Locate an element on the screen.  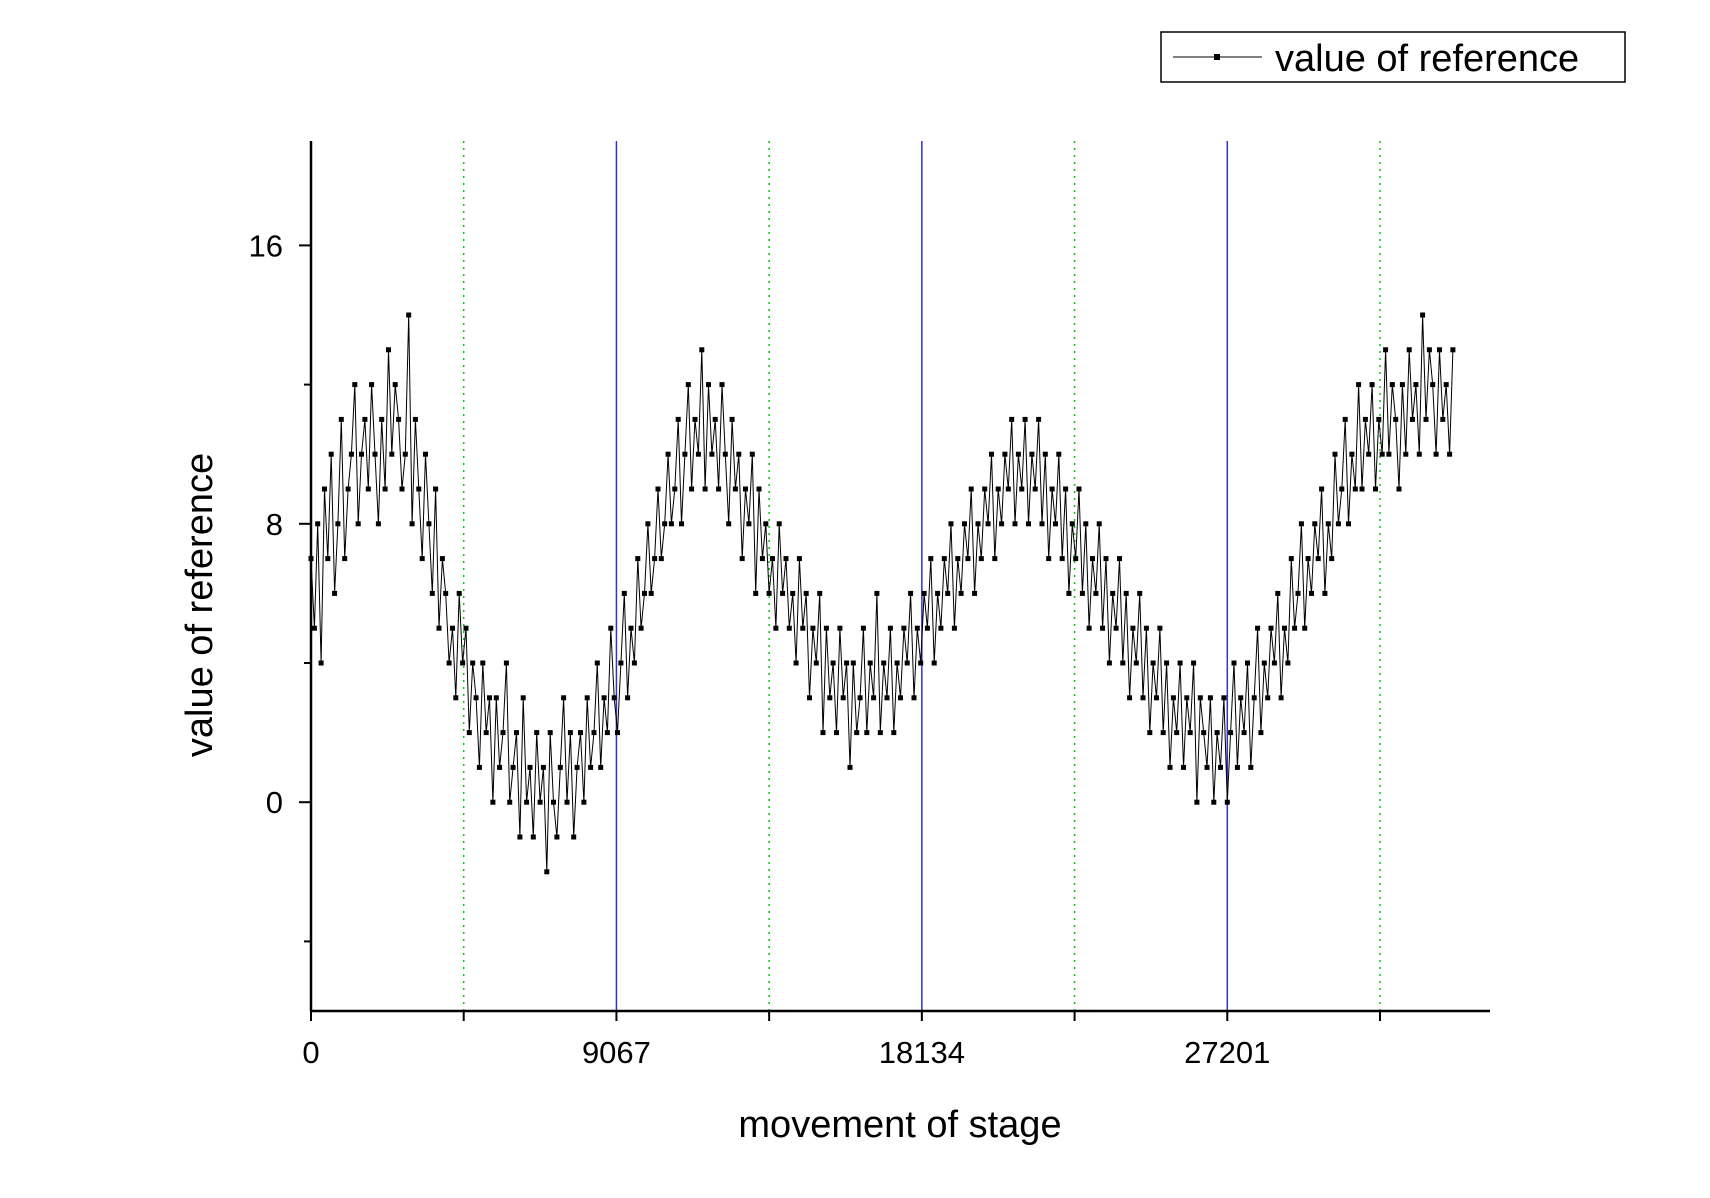
x-axis-title: movement of stage is located at coordinates (899, 1125).